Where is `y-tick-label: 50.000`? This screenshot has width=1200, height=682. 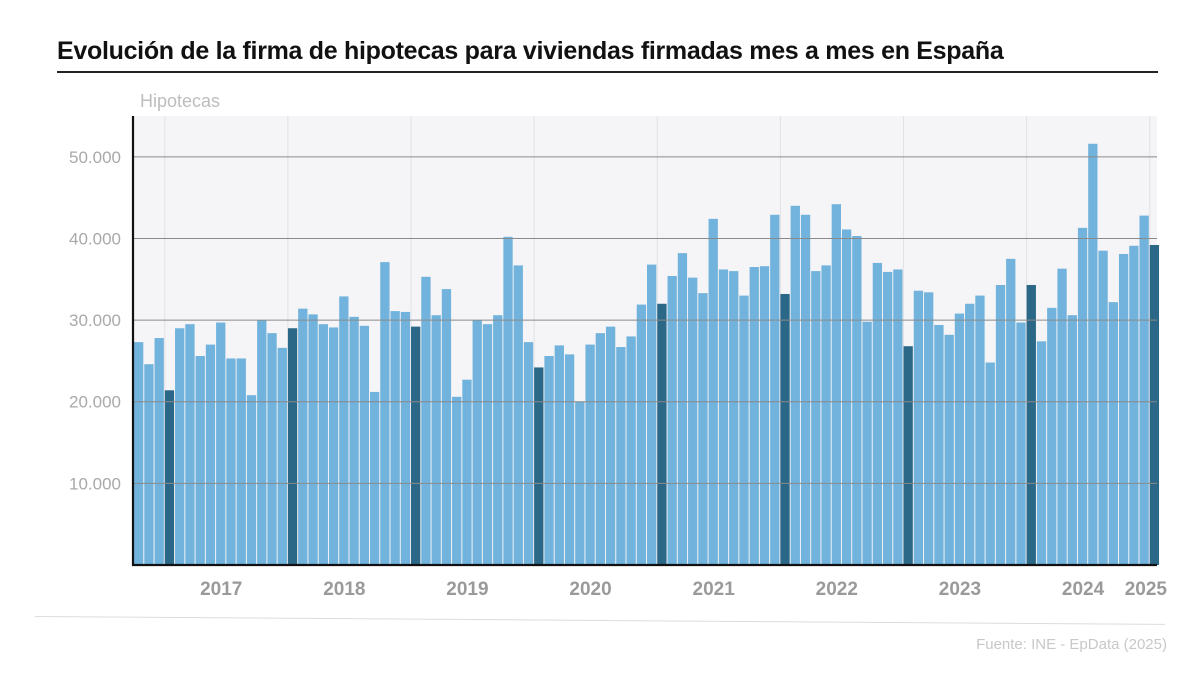 y-tick-label: 50.000 is located at coordinates (95, 157).